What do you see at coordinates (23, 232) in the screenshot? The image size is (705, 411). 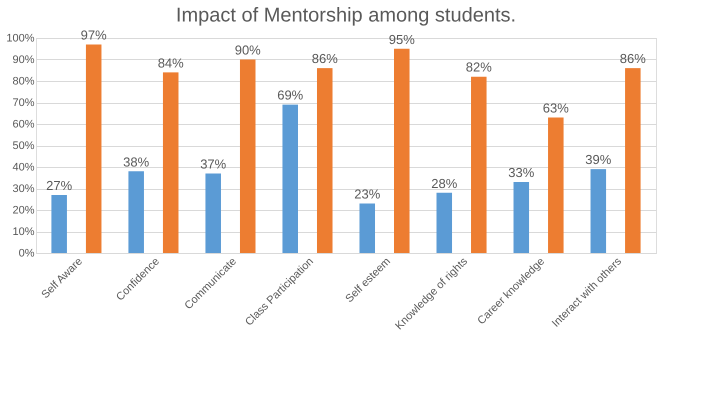 I see `y-tick-label: 10%` at bounding box center [23, 232].